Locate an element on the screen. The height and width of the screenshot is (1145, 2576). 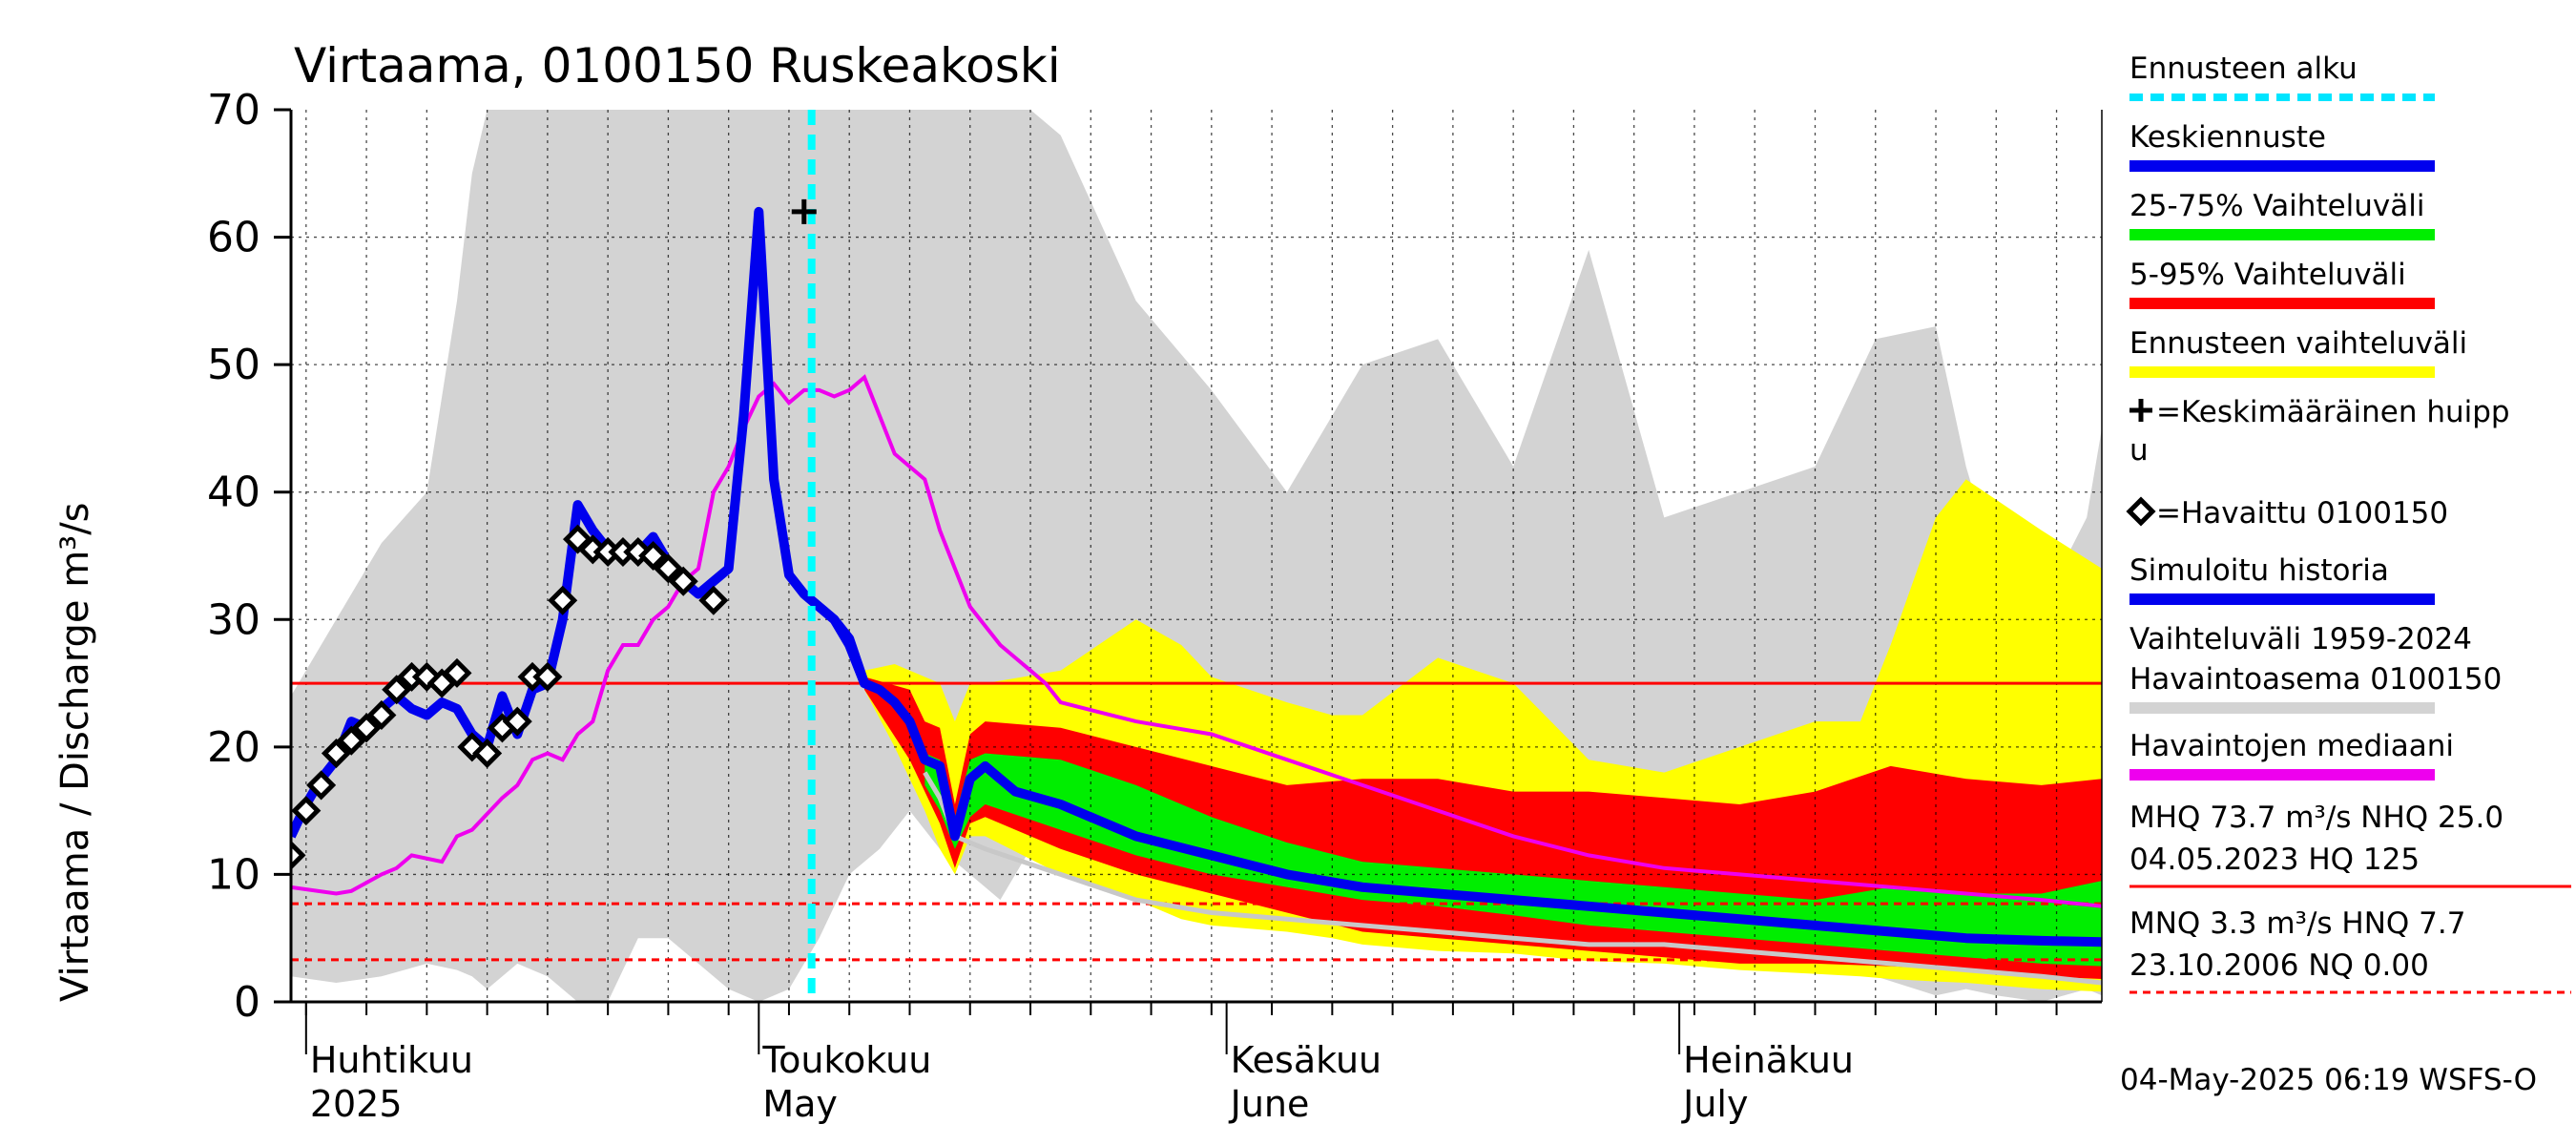
legend-label: 25-75% Vaihteluväli is located at coordinates (2277, 206).